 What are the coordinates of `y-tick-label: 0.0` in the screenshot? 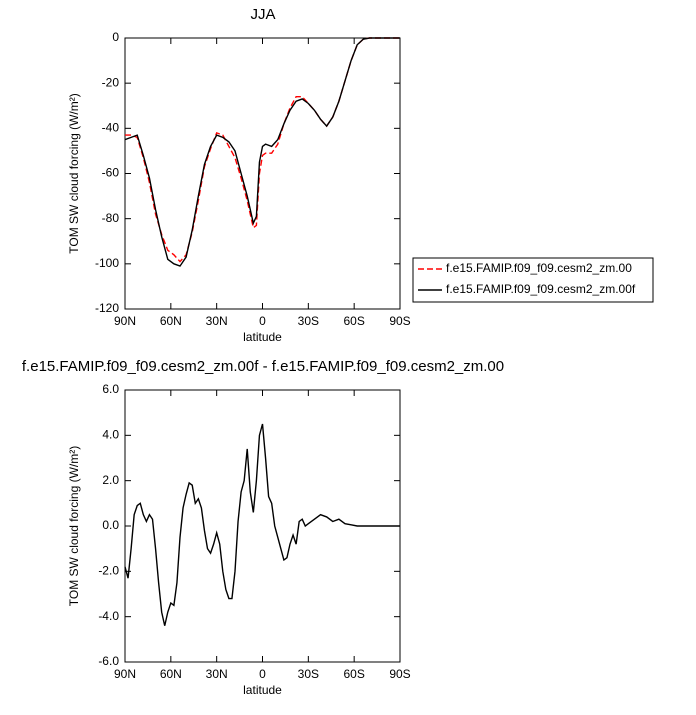 It's located at (110, 525).